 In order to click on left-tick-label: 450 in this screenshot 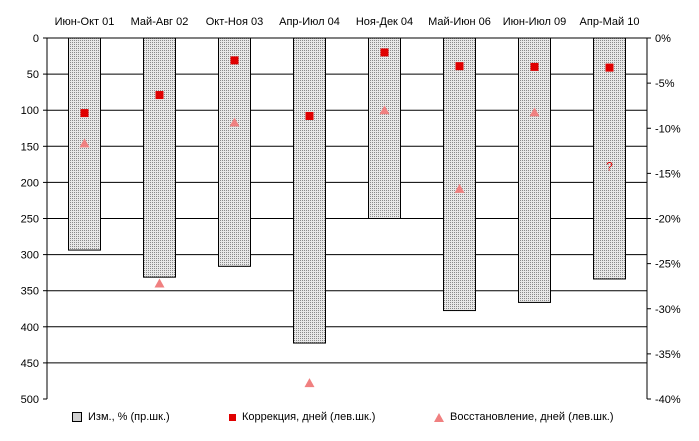, I will do `click(30, 364)`.